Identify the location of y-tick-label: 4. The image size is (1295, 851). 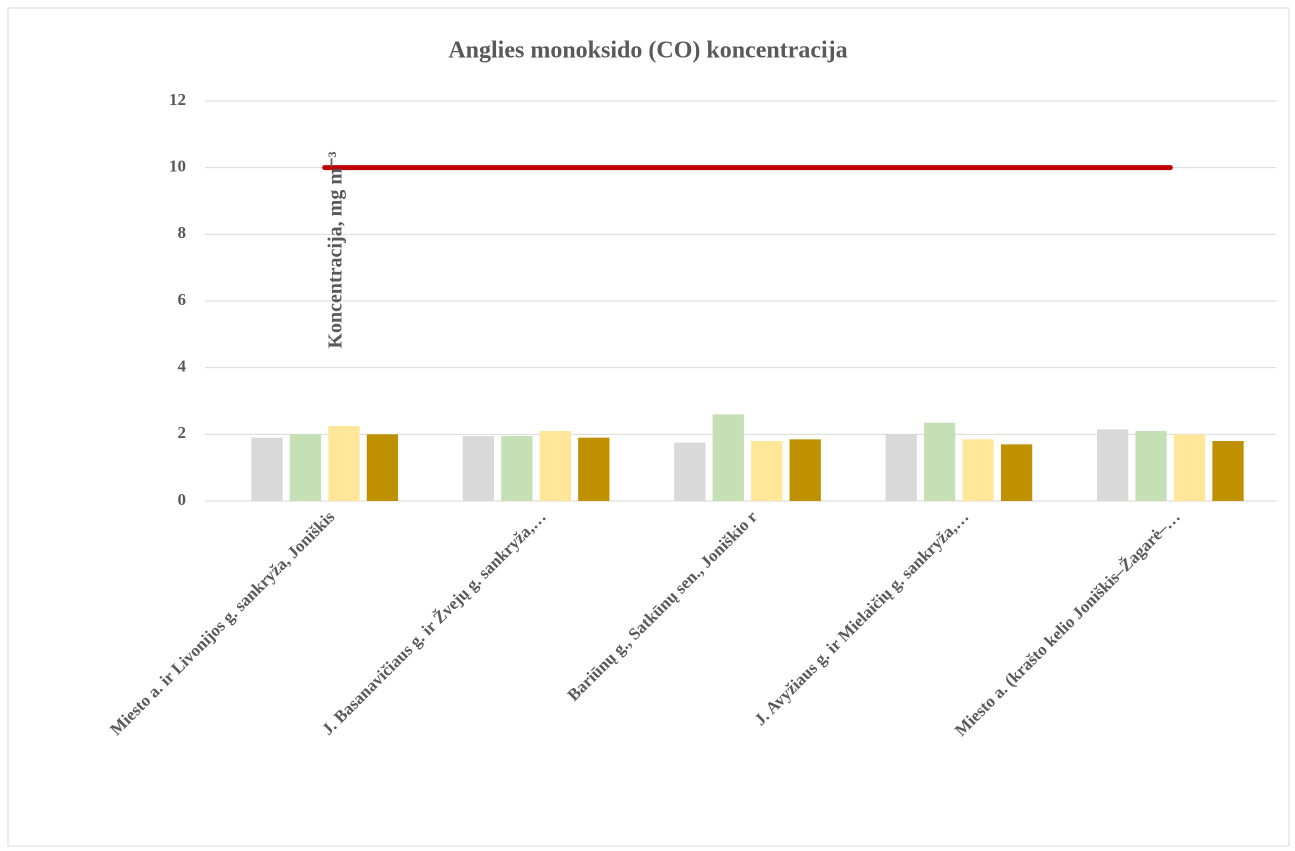
(182, 366).